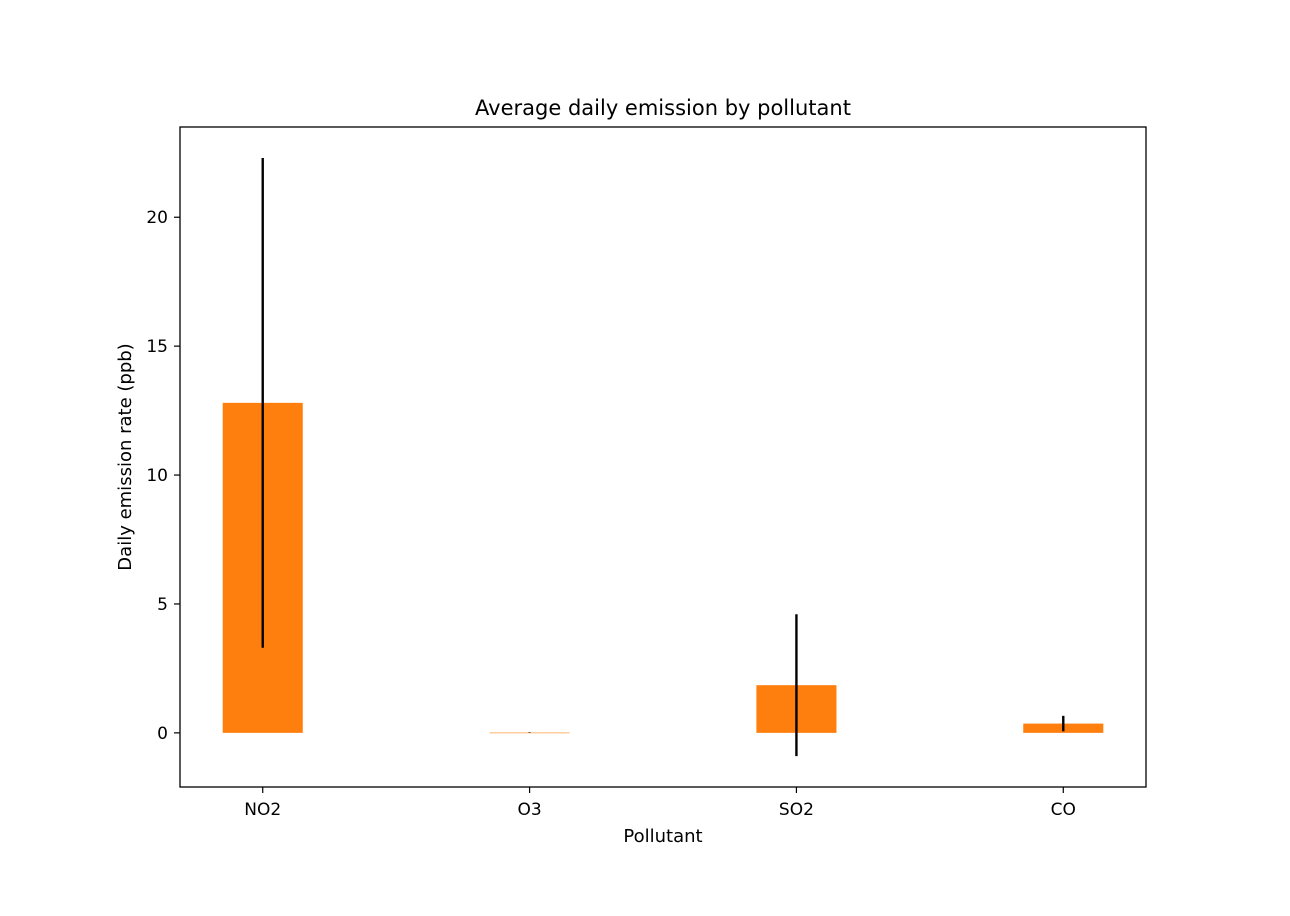 The width and height of the screenshot is (1290, 916). Describe the element at coordinates (529, 733) in the screenshot. I see `bar-o3` at that location.